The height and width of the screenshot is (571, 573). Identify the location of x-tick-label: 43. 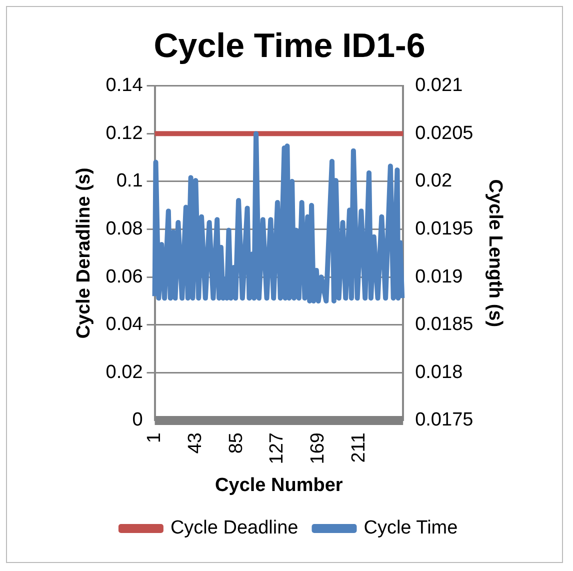
(195, 443).